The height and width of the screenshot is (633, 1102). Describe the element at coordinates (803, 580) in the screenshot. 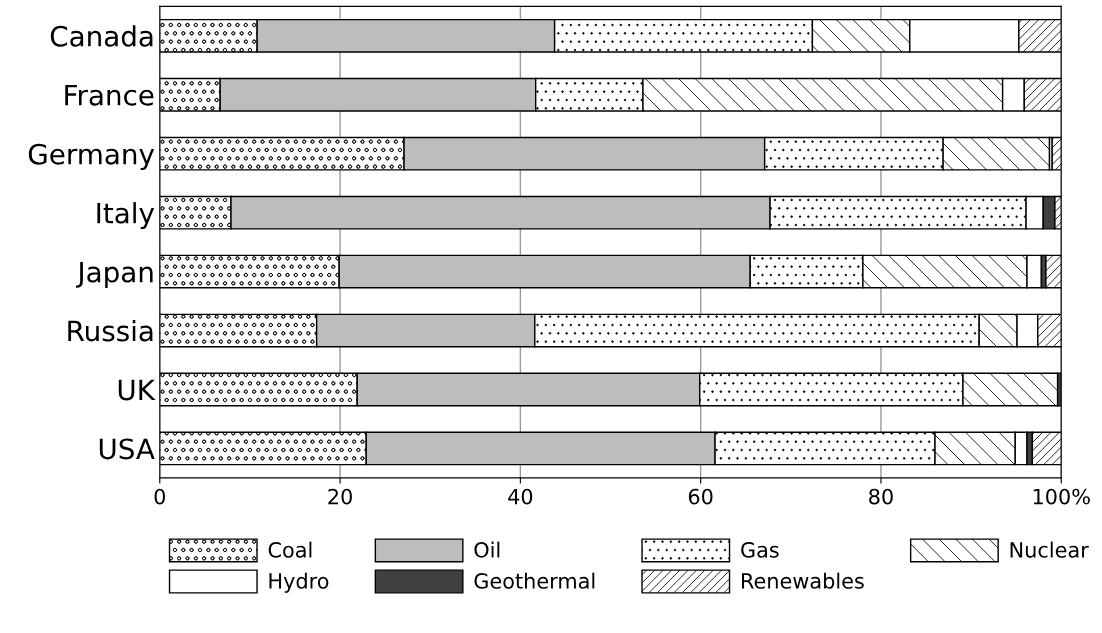

I see `legend-label: Renewables` at that location.